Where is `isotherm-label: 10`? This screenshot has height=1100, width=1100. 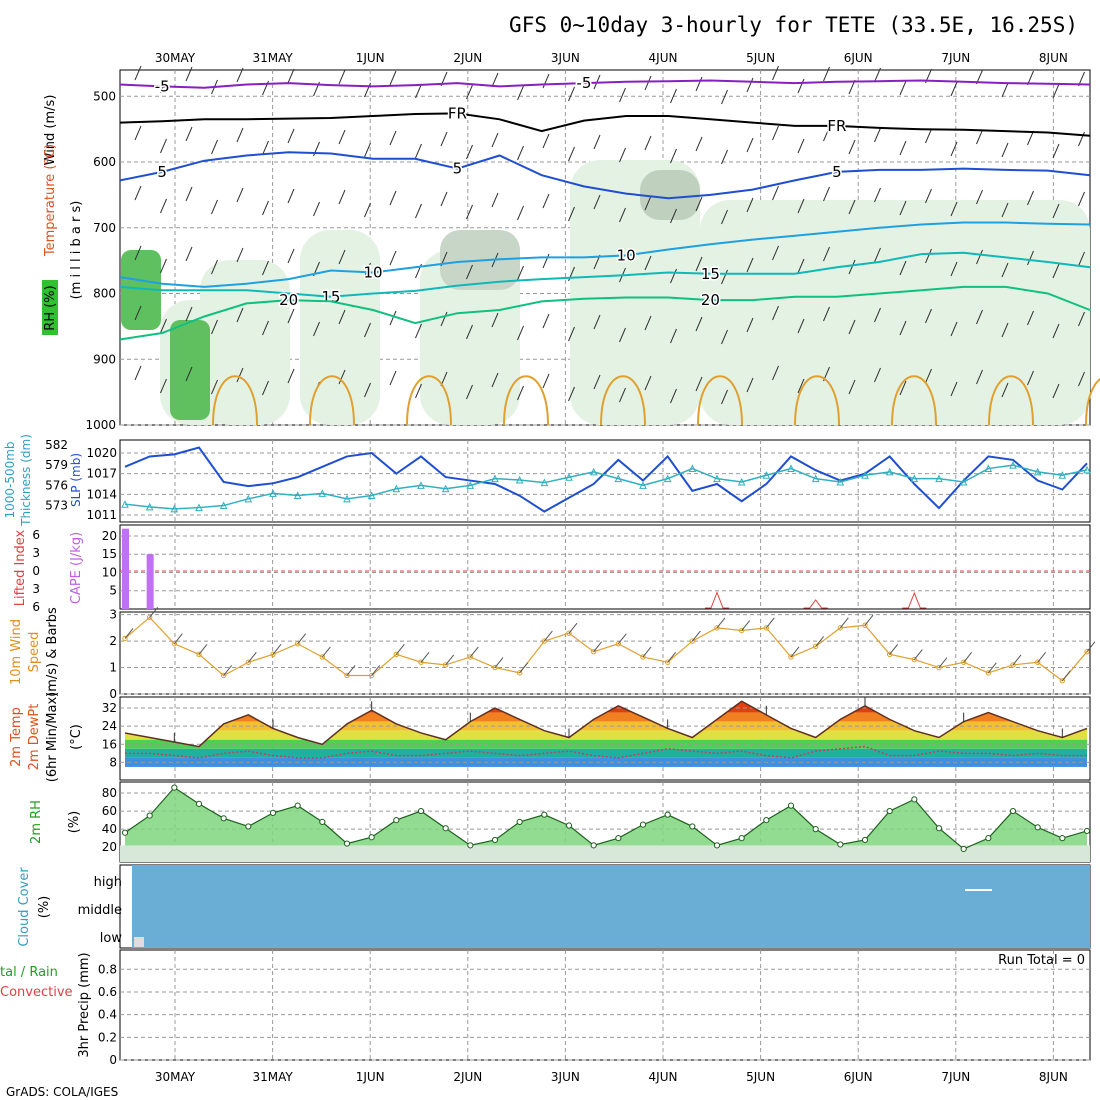 isotherm-label: 10 is located at coordinates (372, 272).